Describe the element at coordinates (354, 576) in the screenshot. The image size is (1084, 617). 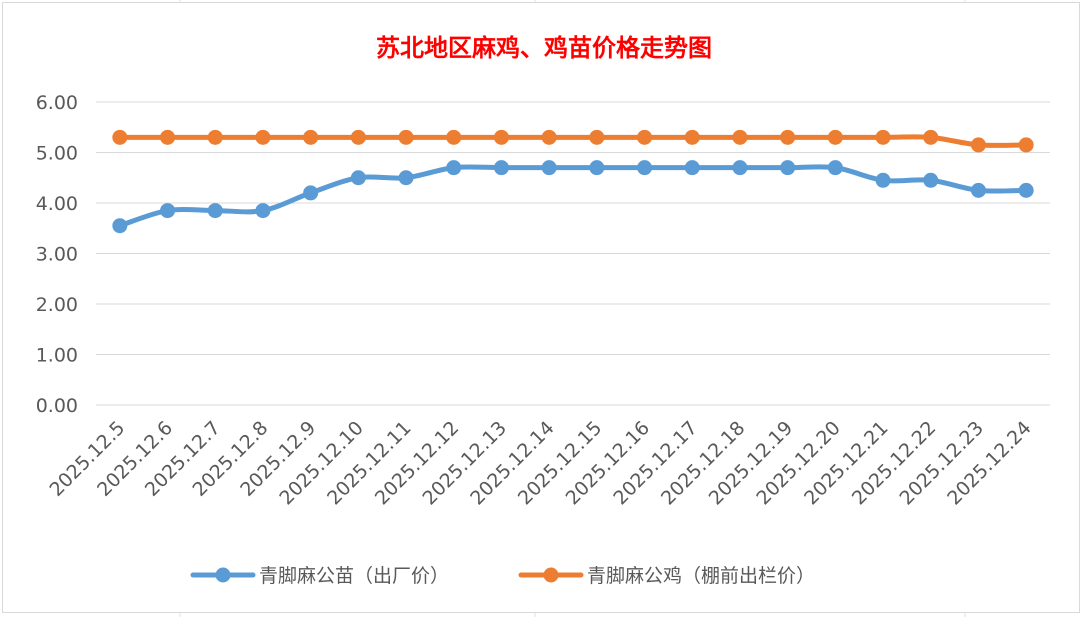
I see `legend-label: 青脚麻公苗（出厂价）` at that location.